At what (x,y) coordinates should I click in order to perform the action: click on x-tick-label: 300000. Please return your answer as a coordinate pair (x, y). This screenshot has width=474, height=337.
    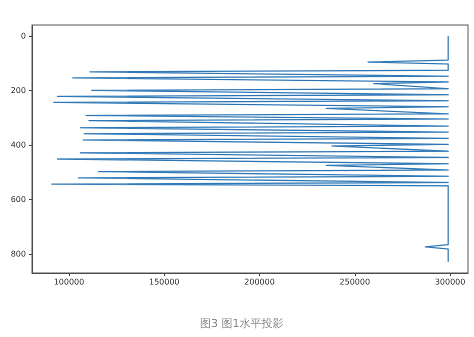
    Looking at the image, I should click on (450, 282).